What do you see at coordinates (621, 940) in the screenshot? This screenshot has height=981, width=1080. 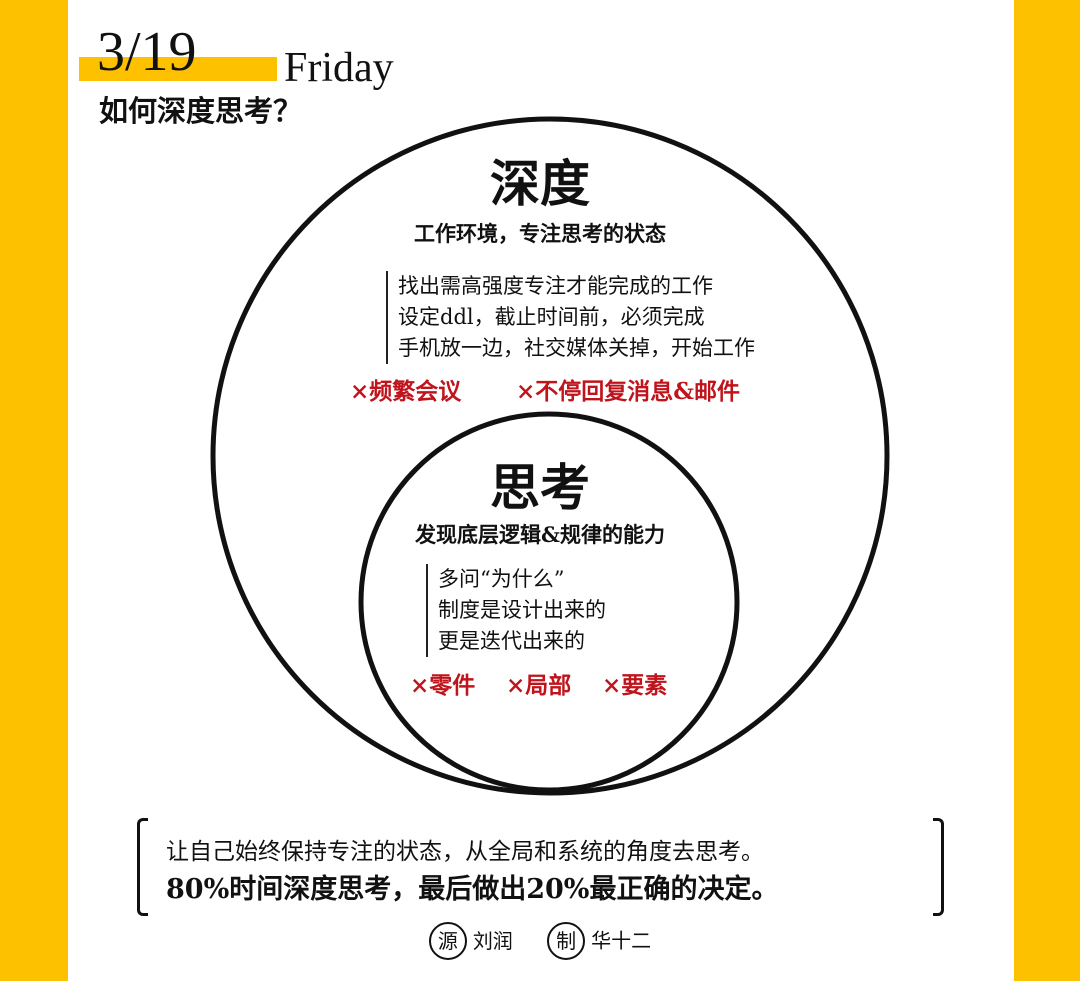 I see `maker-name: 华十二` at bounding box center [621, 940].